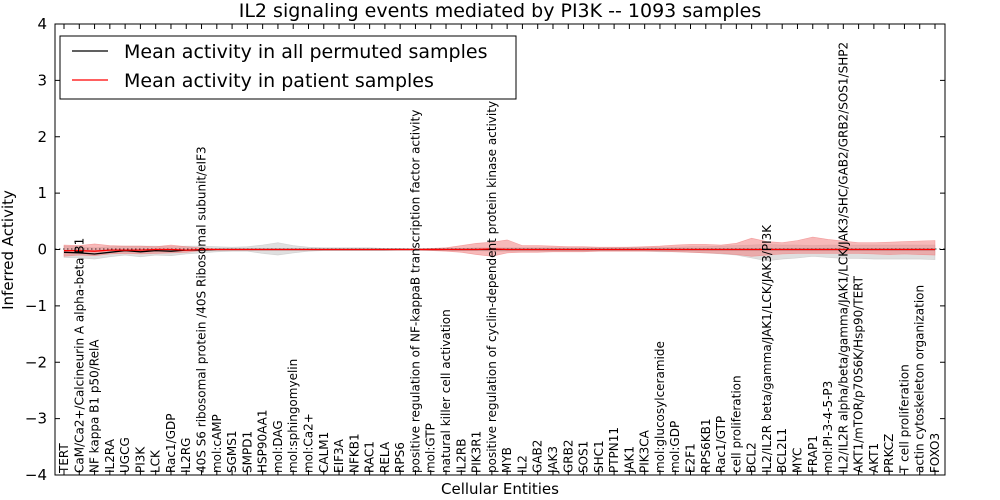  Describe the element at coordinates (767, 348) in the screenshot. I see `x-tick-label: IL2/IL2R beta/gamma/JAK1/LCK/JAK3/PI3K` at that location.